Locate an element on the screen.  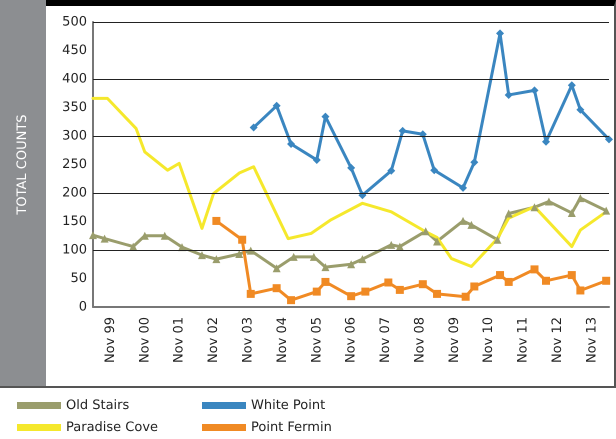
x-tick-label: Nov 10 is located at coordinates (488, 340).